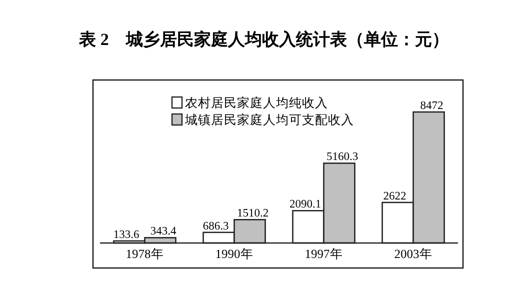  What do you see at coordinates (256, 102) in the screenshot?
I see `legend-label: 农村居民家庭人均纯收入` at bounding box center [256, 102].